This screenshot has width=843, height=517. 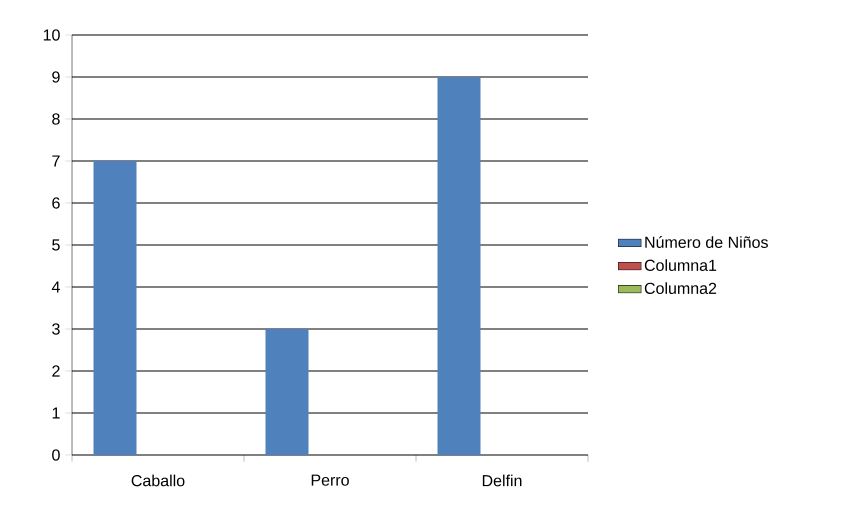 What do you see at coordinates (56, 455) in the screenshot?
I see `y-tick-label: 0` at bounding box center [56, 455].